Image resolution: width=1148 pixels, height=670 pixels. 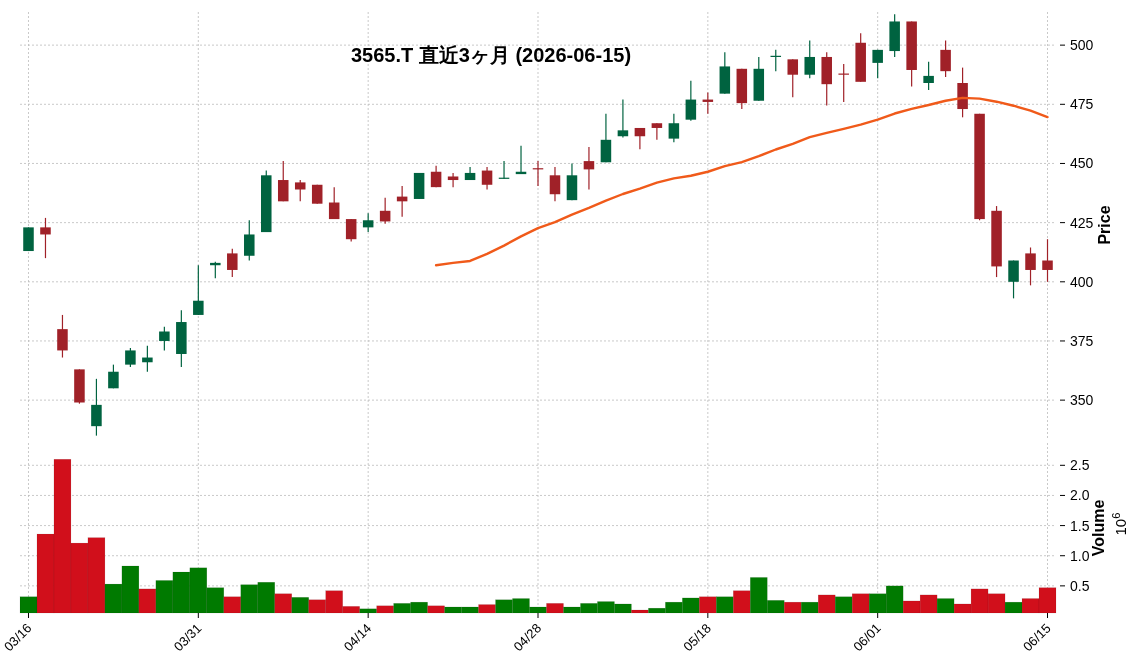 What do you see at coordinates (1082, 281) in the screenshot?
I see `y-tick-label: 400` at bounding box center [1082, 281].